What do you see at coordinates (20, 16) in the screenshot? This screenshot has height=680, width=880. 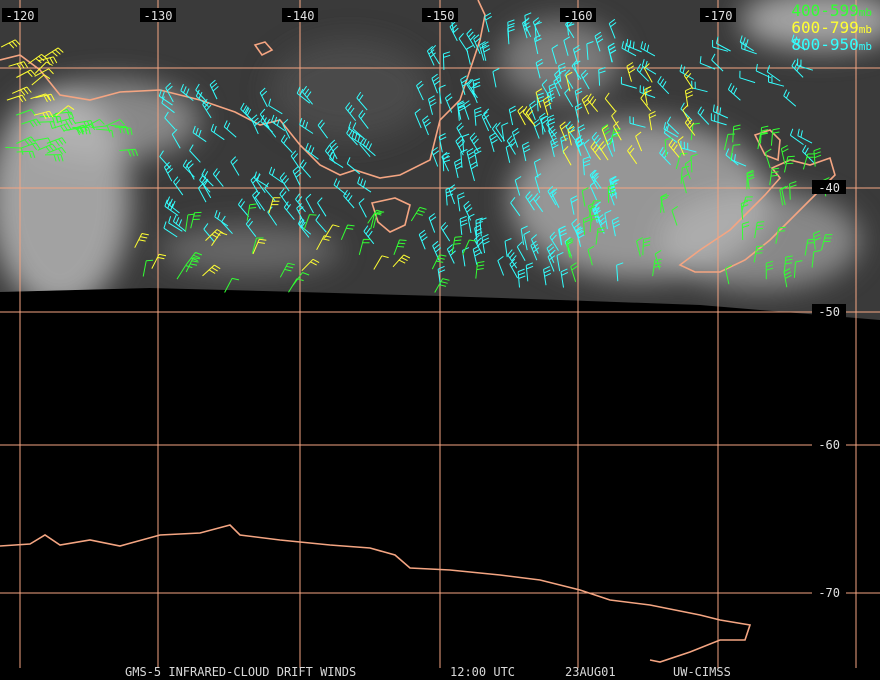 I see `longitude-label: -120` at bounding box center [20, 16].